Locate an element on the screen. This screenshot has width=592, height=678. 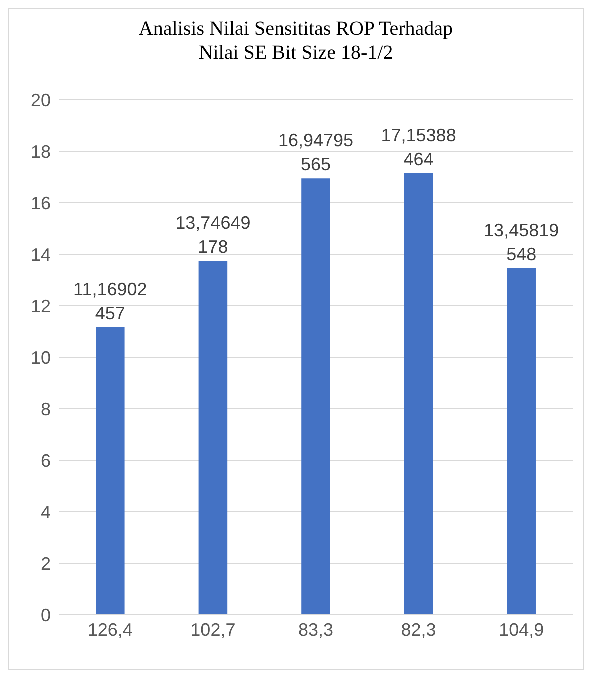
y-tick-label: 10 is located at coordinates (40, 358).